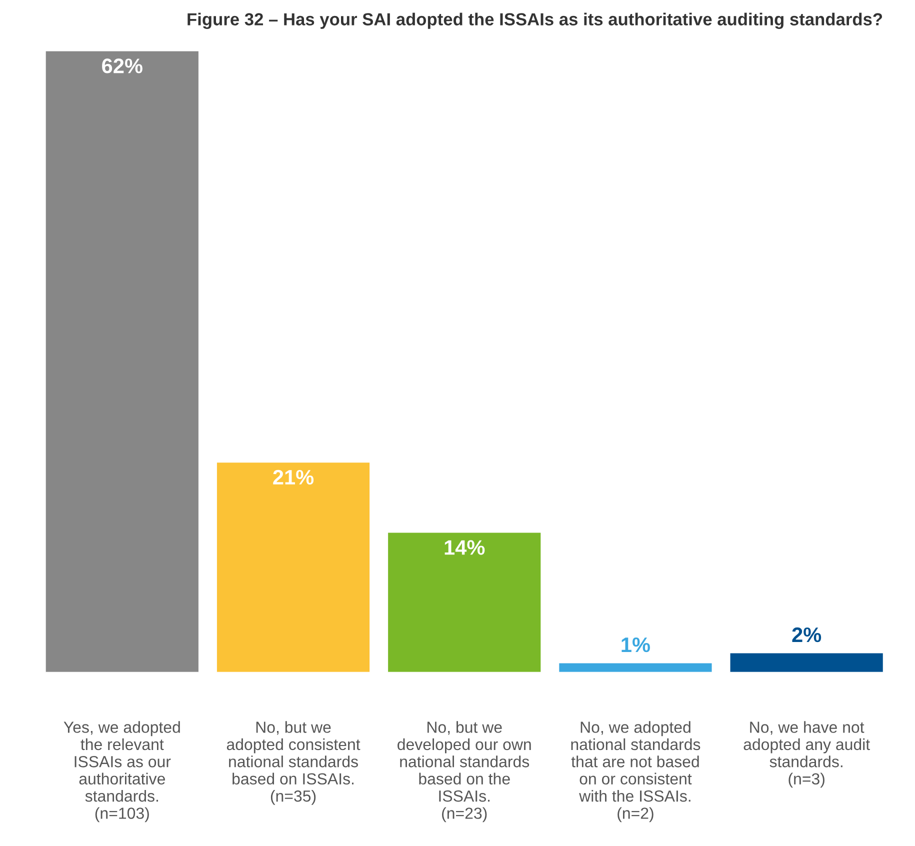  I want to click on x-tick-label: No, but we developed our own national standards based on the ISSAIs. (n=23), so click(464, 771).